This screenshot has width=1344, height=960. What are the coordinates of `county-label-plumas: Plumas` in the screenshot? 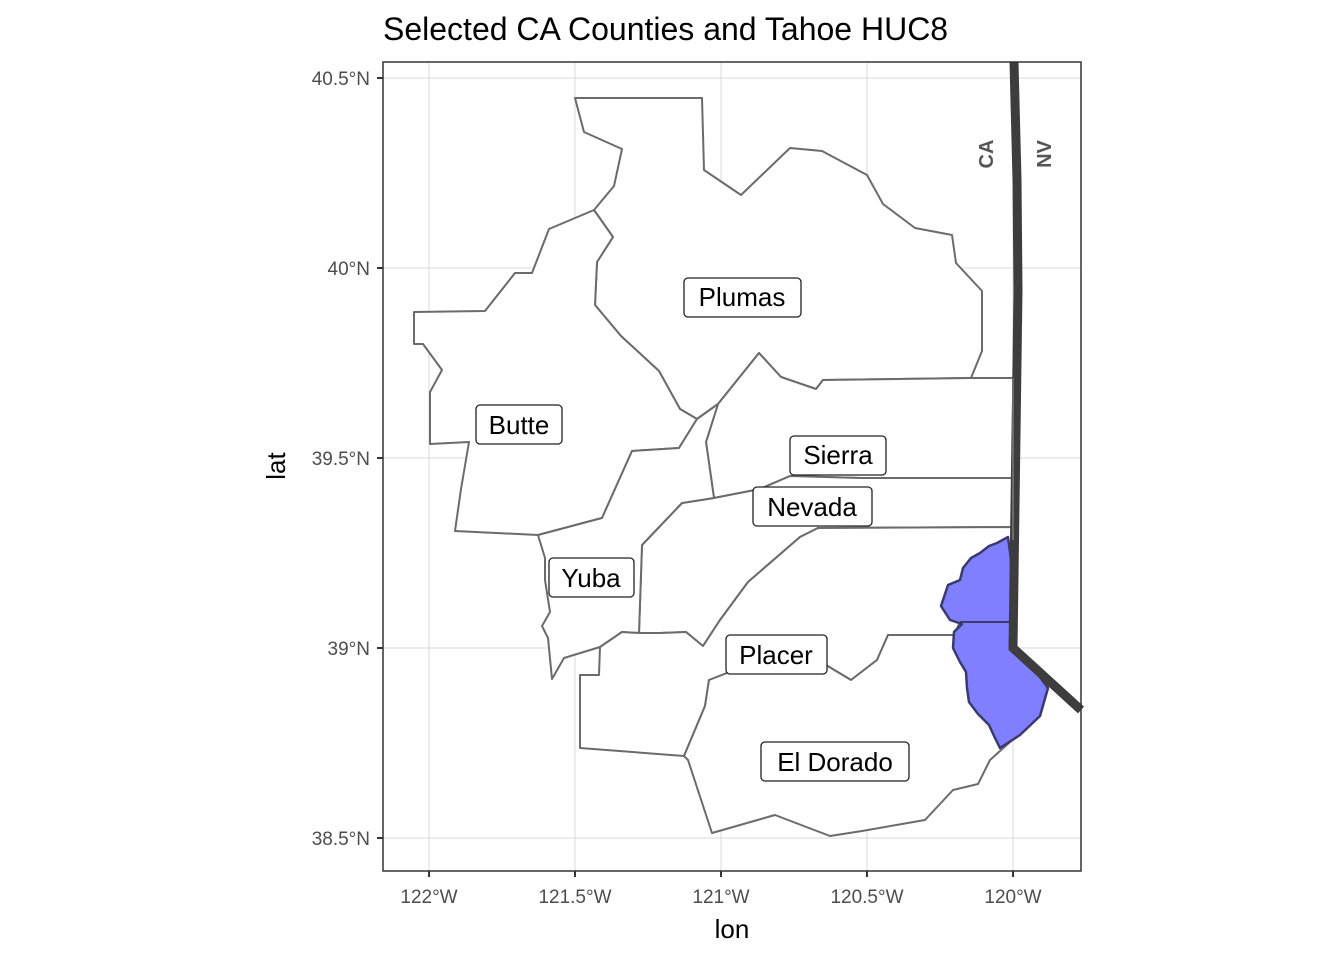 It's located at (742, 297).